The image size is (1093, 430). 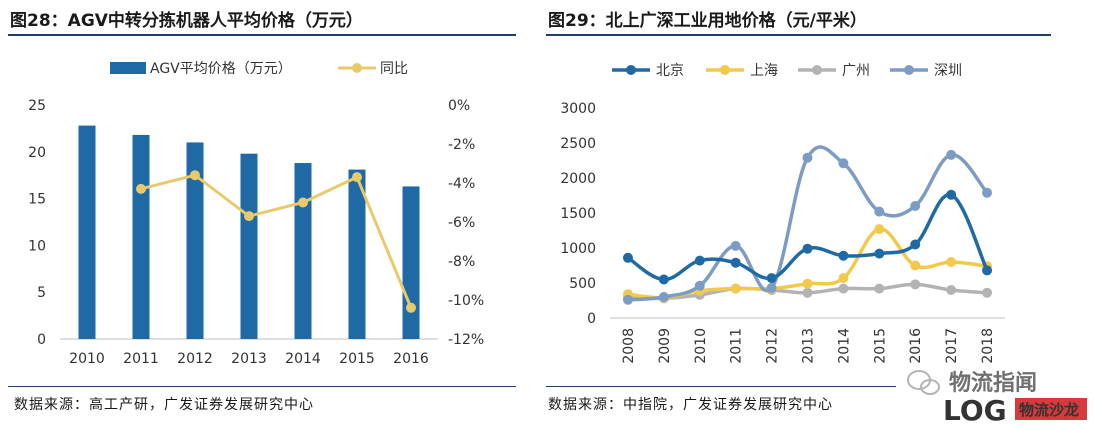 What do you see at coordinates (993, 383) in the screenshot?
I see `watermark-text: 物流指闻` at bounding box center [993, 383].